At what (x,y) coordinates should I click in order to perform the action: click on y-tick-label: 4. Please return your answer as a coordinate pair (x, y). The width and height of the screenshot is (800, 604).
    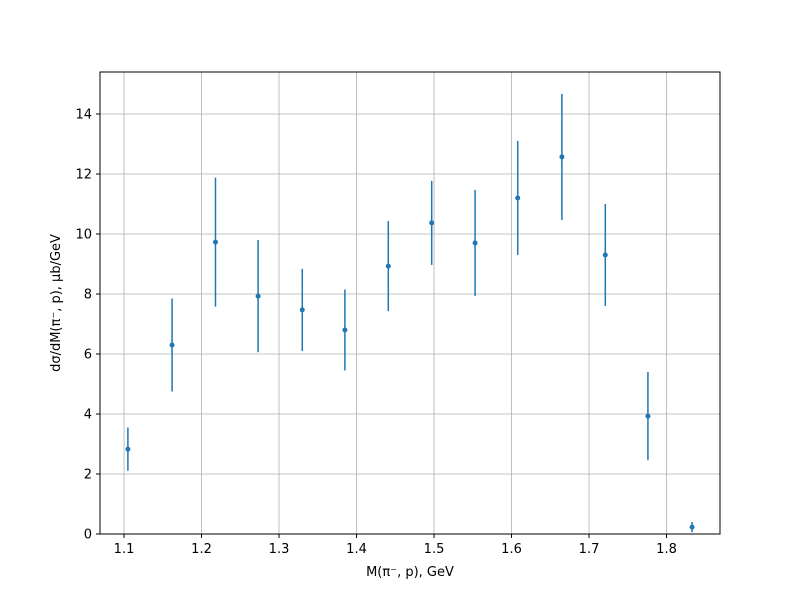
    Looking at the image, I should click on (88, 415).